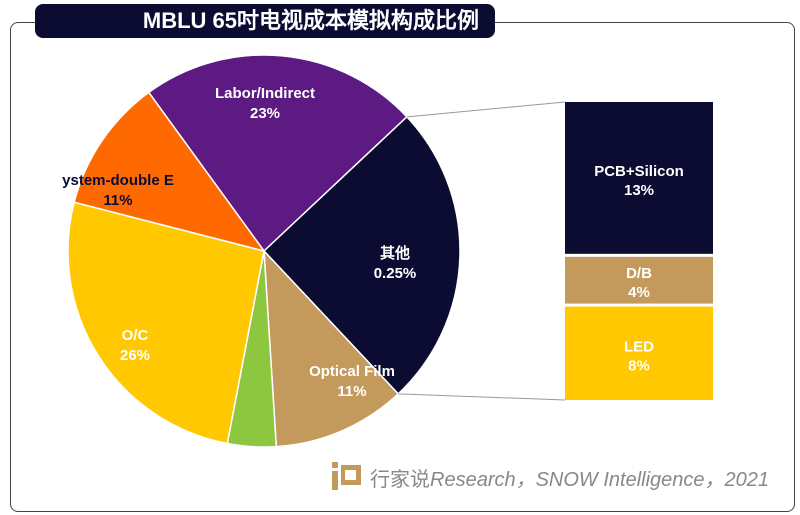  I want to click on slice-name-label: ystem-double E, so click(118, 180).